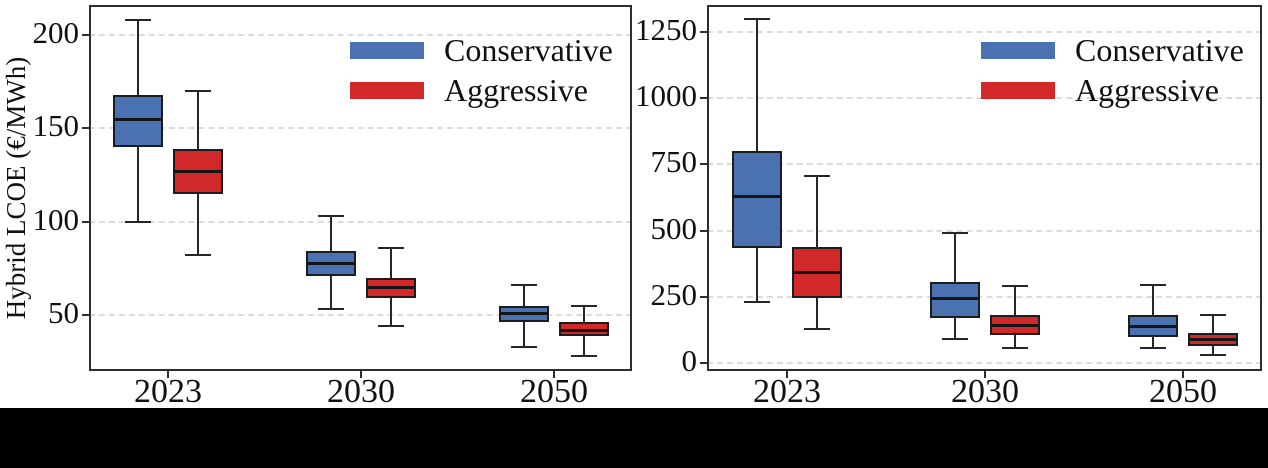 The width and height of the screenshot is (1268, 468). Describe the element at coordinates (56, 126) in the screenshot. I see `y-tick-label: 150` at that location.